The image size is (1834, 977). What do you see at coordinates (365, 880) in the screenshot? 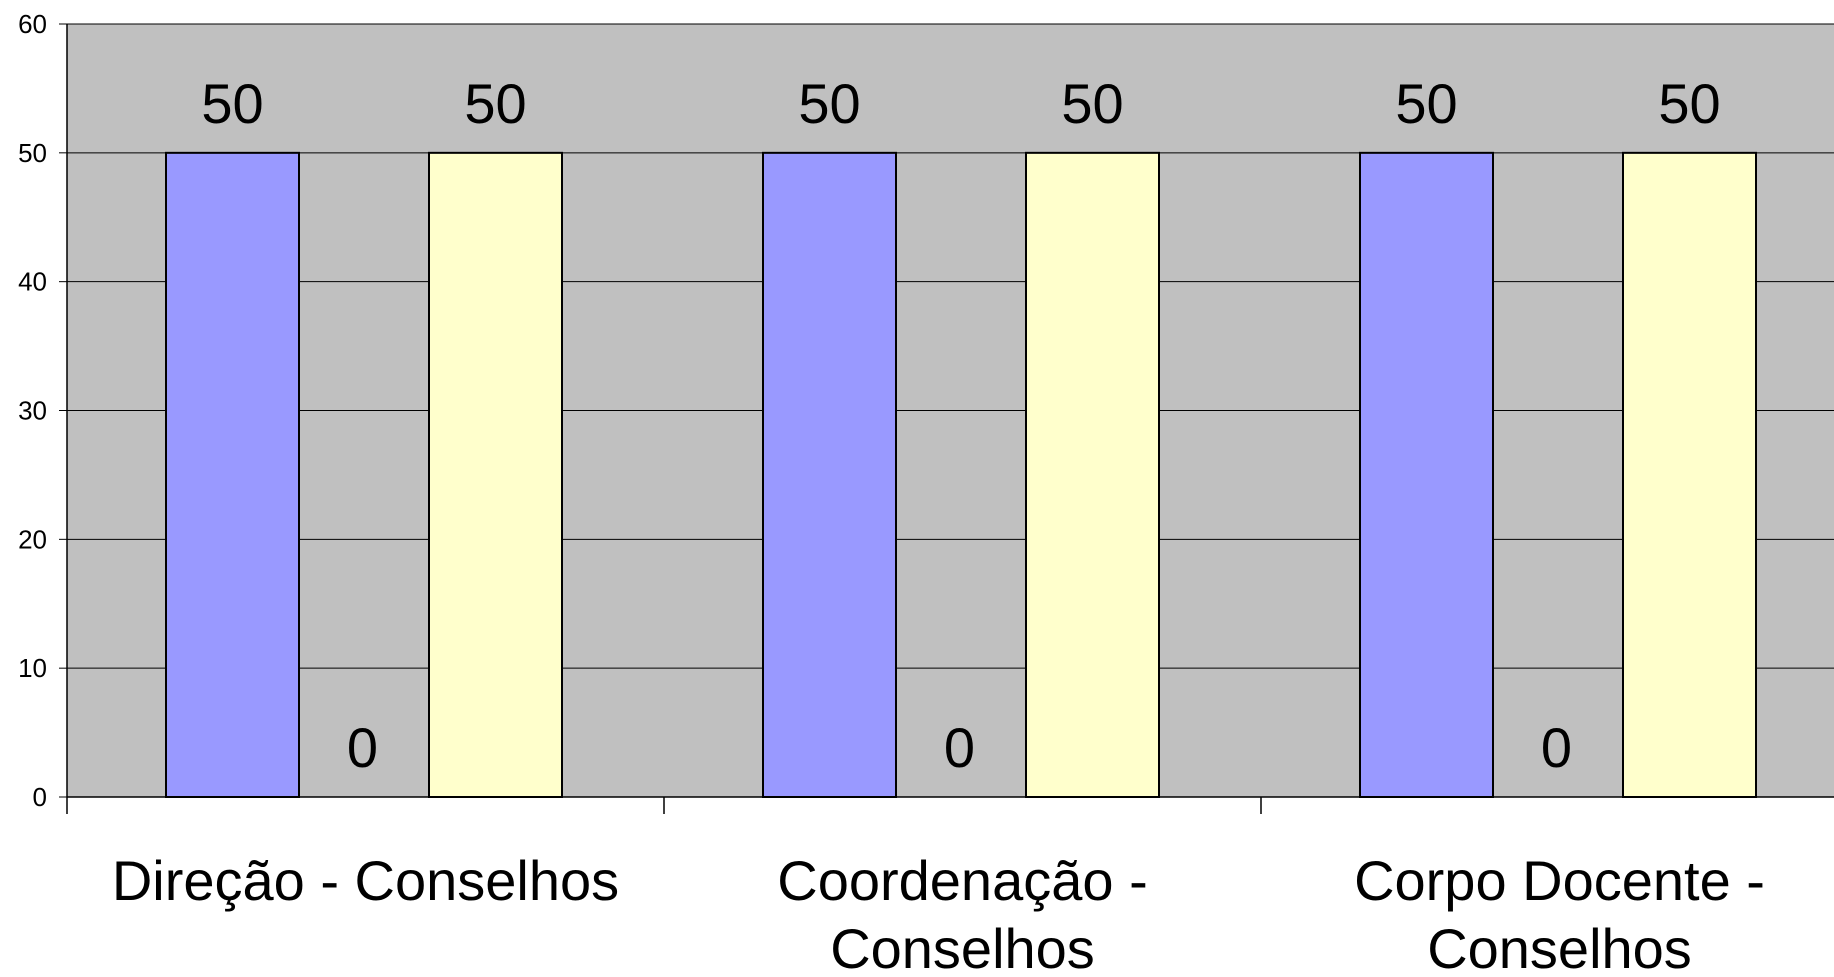
I see `category-label: Direção - Conselhos` at bounding box center [365, 880].